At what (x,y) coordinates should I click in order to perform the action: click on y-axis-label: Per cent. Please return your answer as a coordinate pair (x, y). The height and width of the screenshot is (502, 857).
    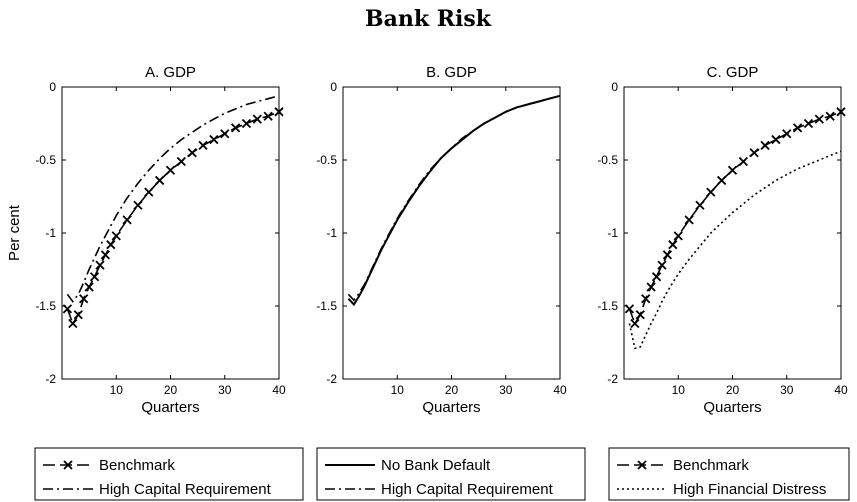
    Looking at the image, I should click on (14, 232).